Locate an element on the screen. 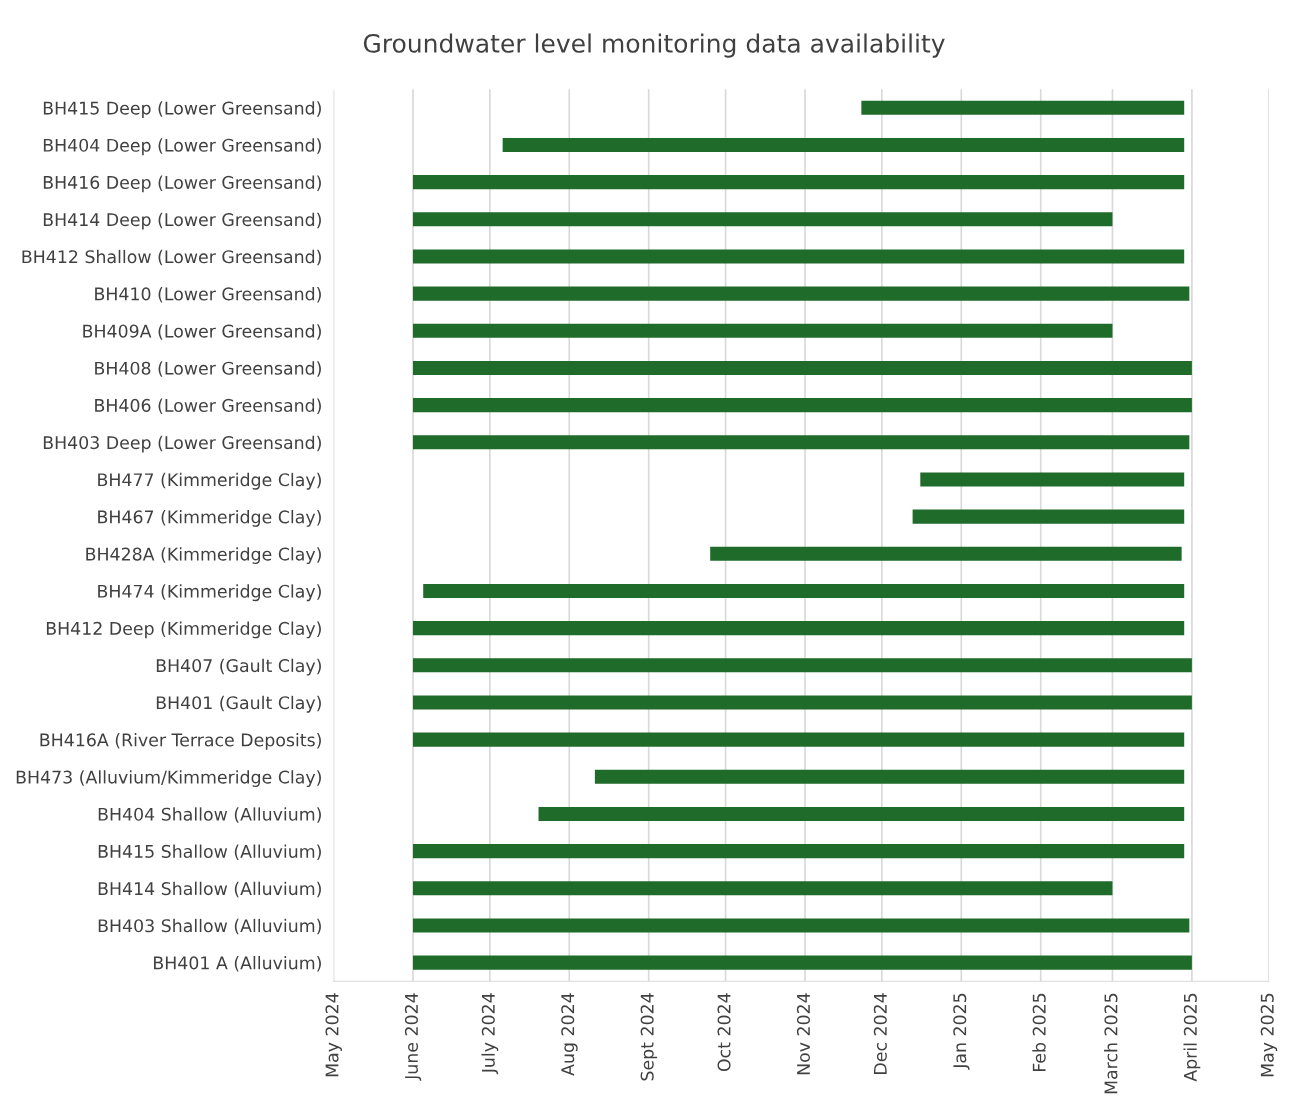 This screenshot has width=1308, height=1115. y-tick-label: BH407 (Gault Clay) is located at coordinates (238, 667).